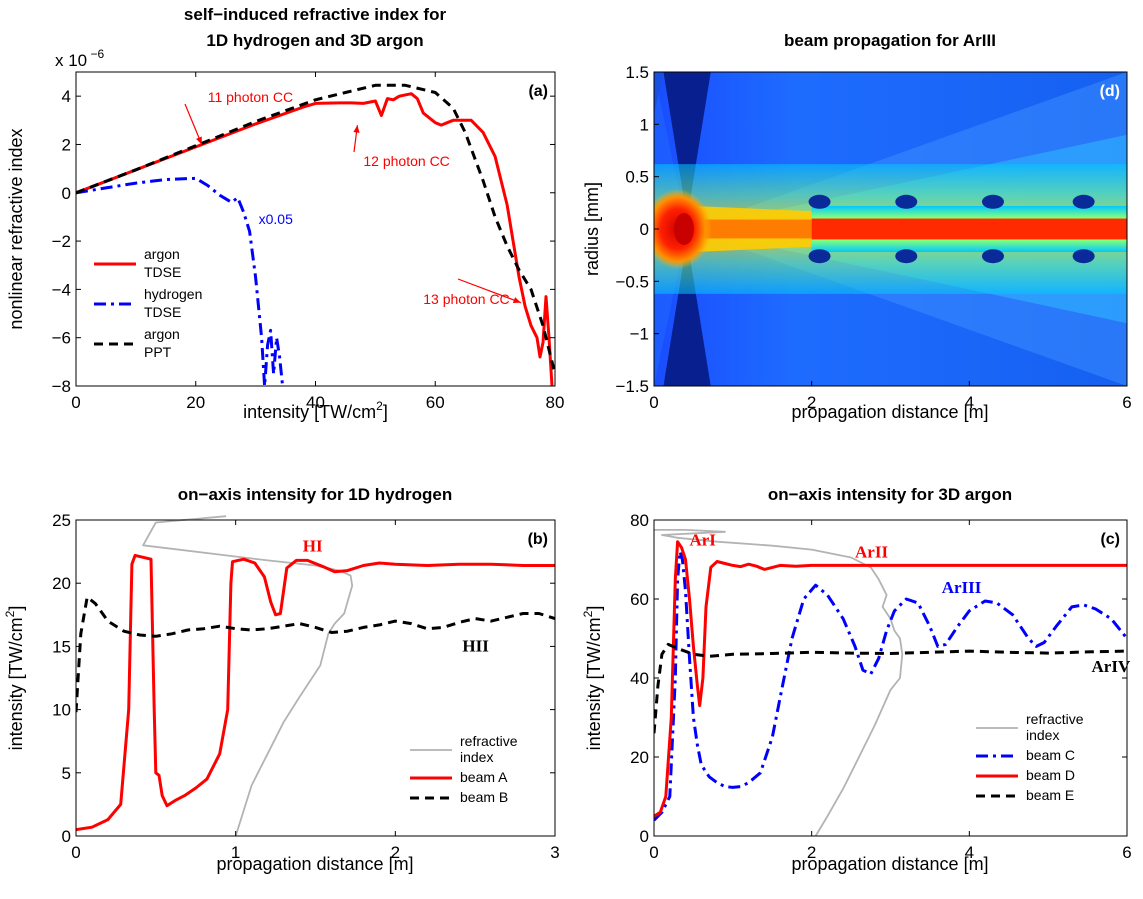 The width and height of the screenshot is (1143, 899). What do you see at coordinates (632, 281) in the screenshot?
I see `y-tick-label: −0.5` at bounding box center [632, 281].